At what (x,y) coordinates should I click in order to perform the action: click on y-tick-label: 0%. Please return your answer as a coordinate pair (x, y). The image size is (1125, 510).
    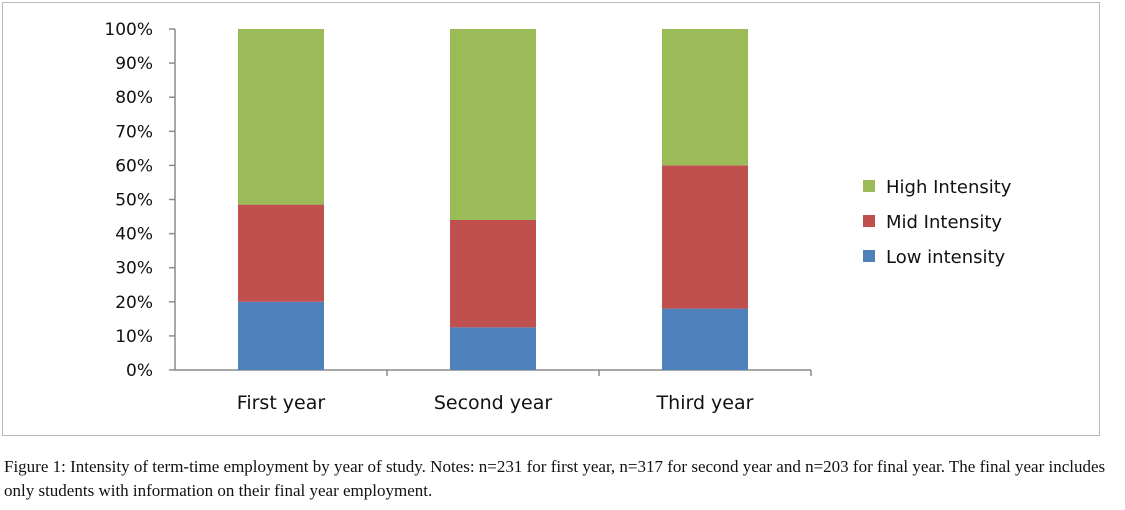
    Looking at the image, I should click on (139, 371).